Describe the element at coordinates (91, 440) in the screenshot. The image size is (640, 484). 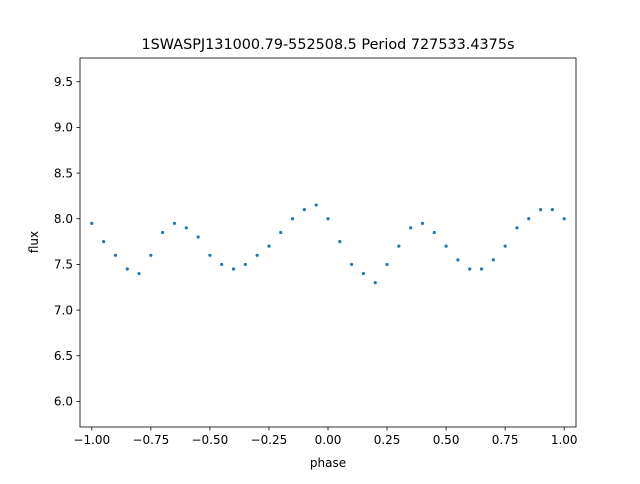
I see `x-tick-label: −1.00` at that location.